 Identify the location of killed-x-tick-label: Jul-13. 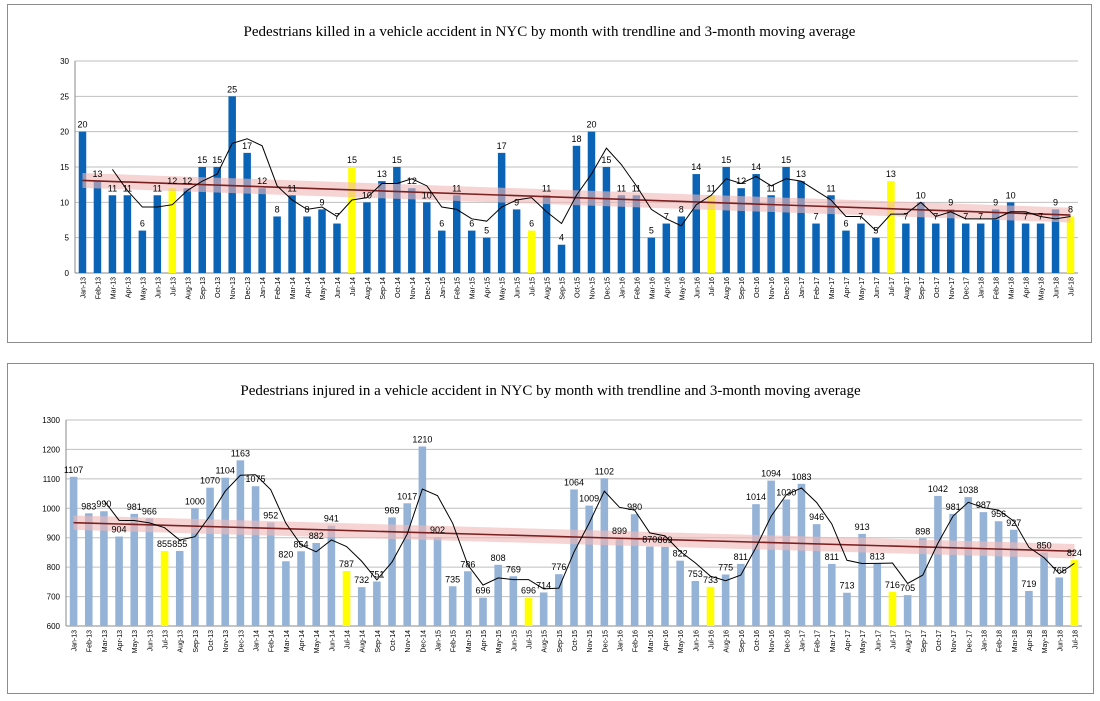
(173, 286).